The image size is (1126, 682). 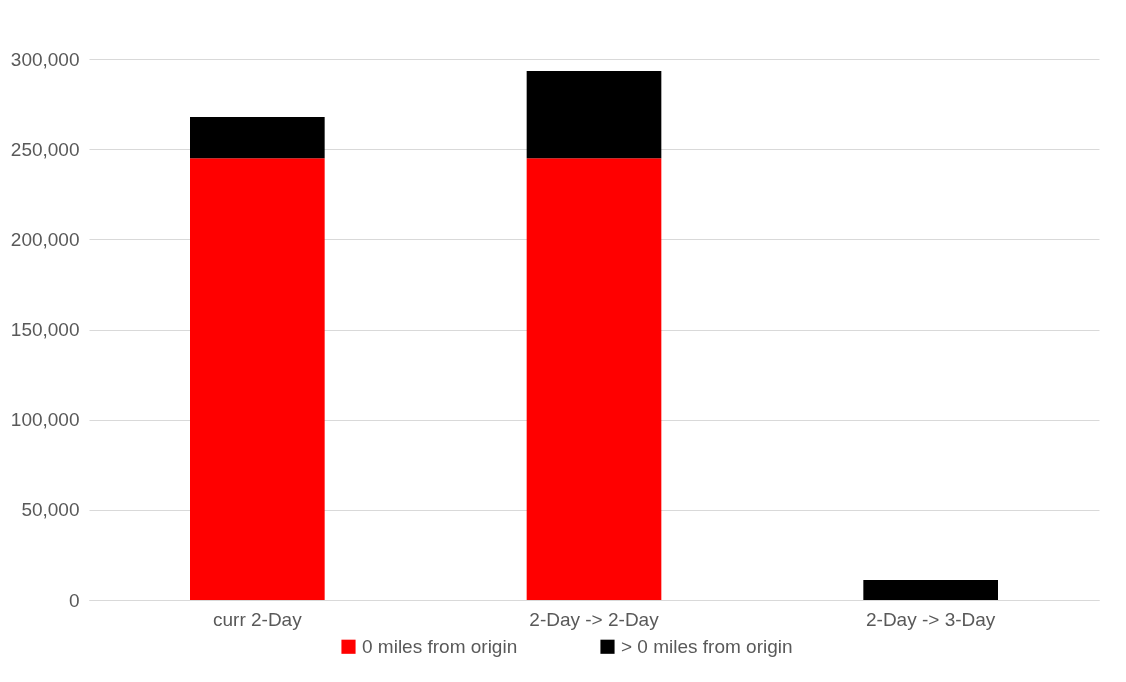 I want to click on y-tick-label: 50,000, so click(x=50, y=510).